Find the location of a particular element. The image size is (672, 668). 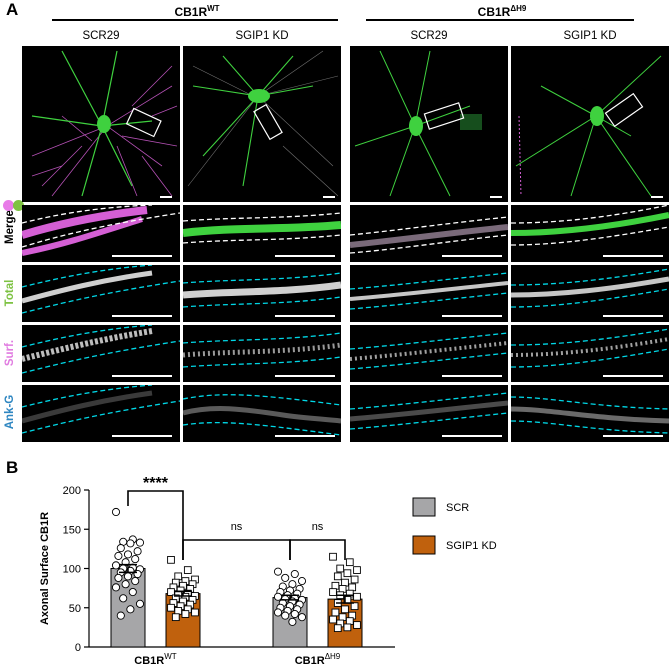

col-label-3: SCR29 is located at coordinates (429, 36).